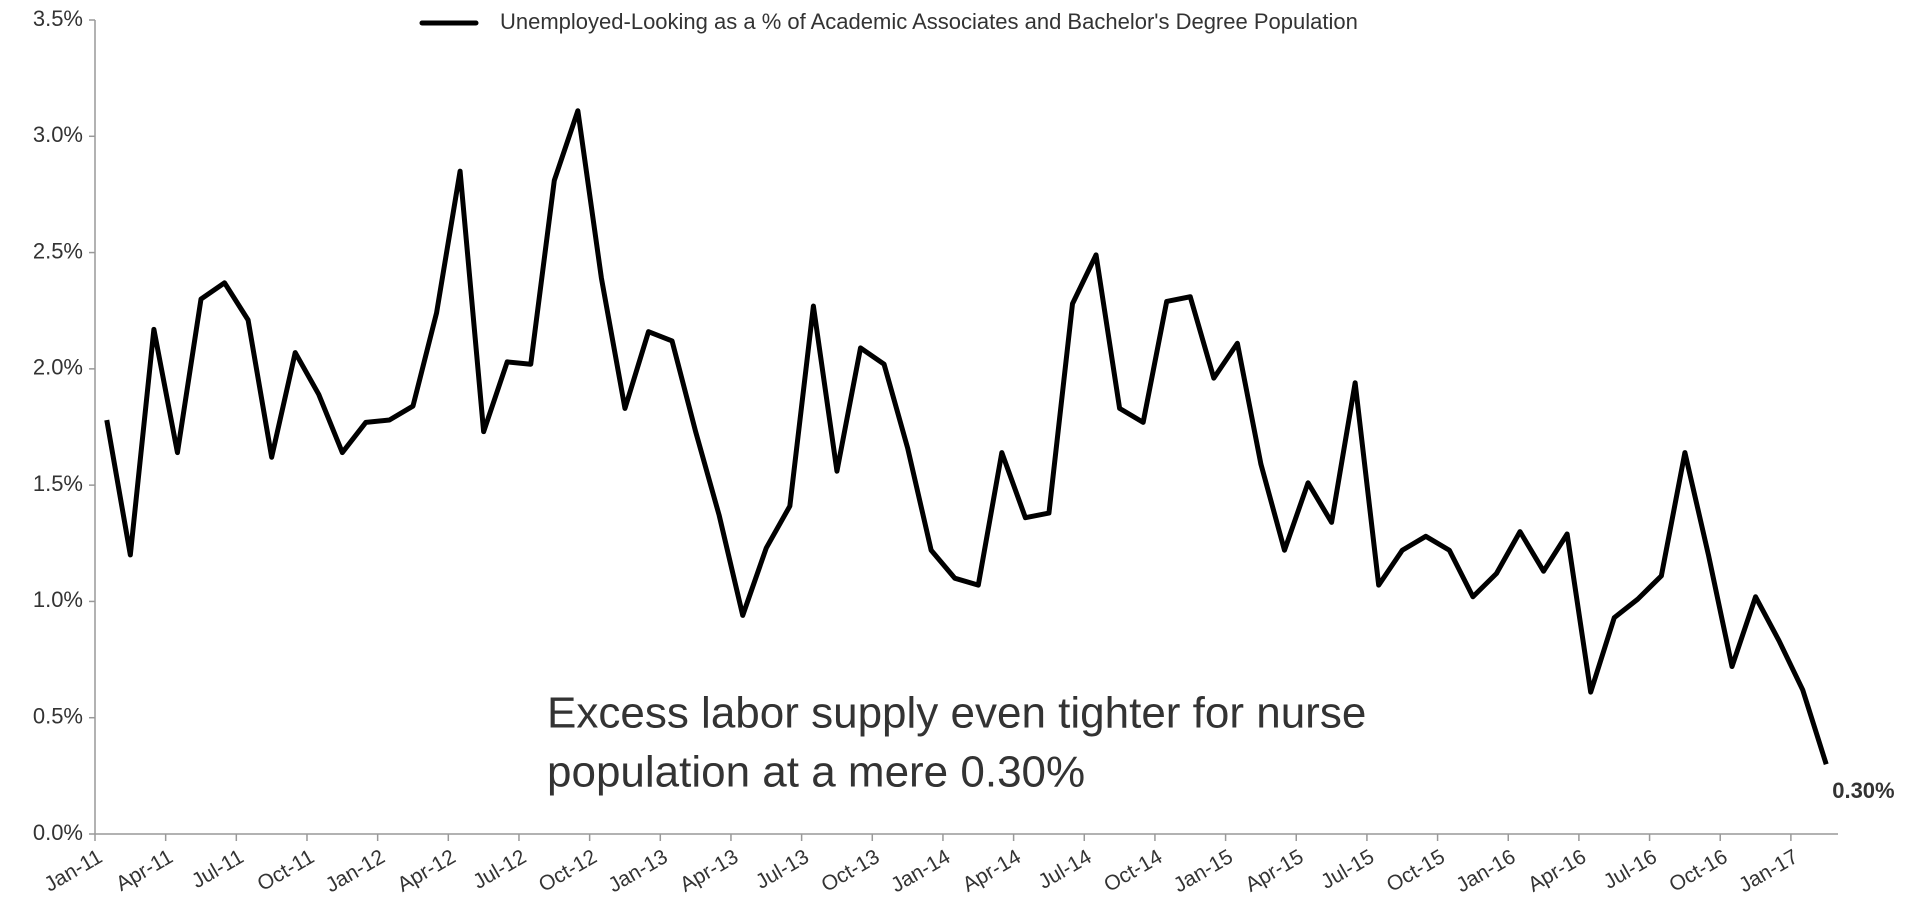  Describe the element at coordinates (1416, 870) in the screenshot. I see `x-tick-label: Oct-15` at that location.